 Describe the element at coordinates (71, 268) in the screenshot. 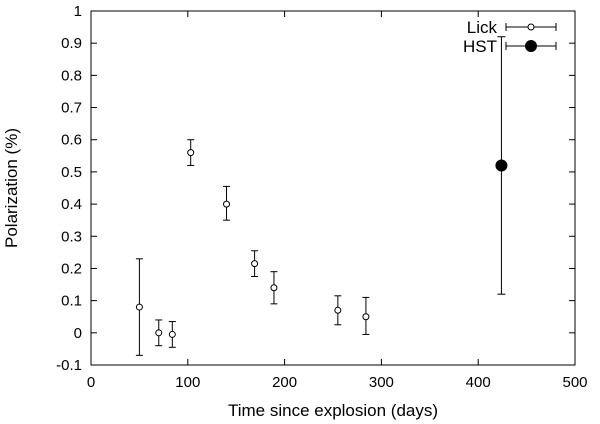

I see `y-tick-label: 0.2` at that location.